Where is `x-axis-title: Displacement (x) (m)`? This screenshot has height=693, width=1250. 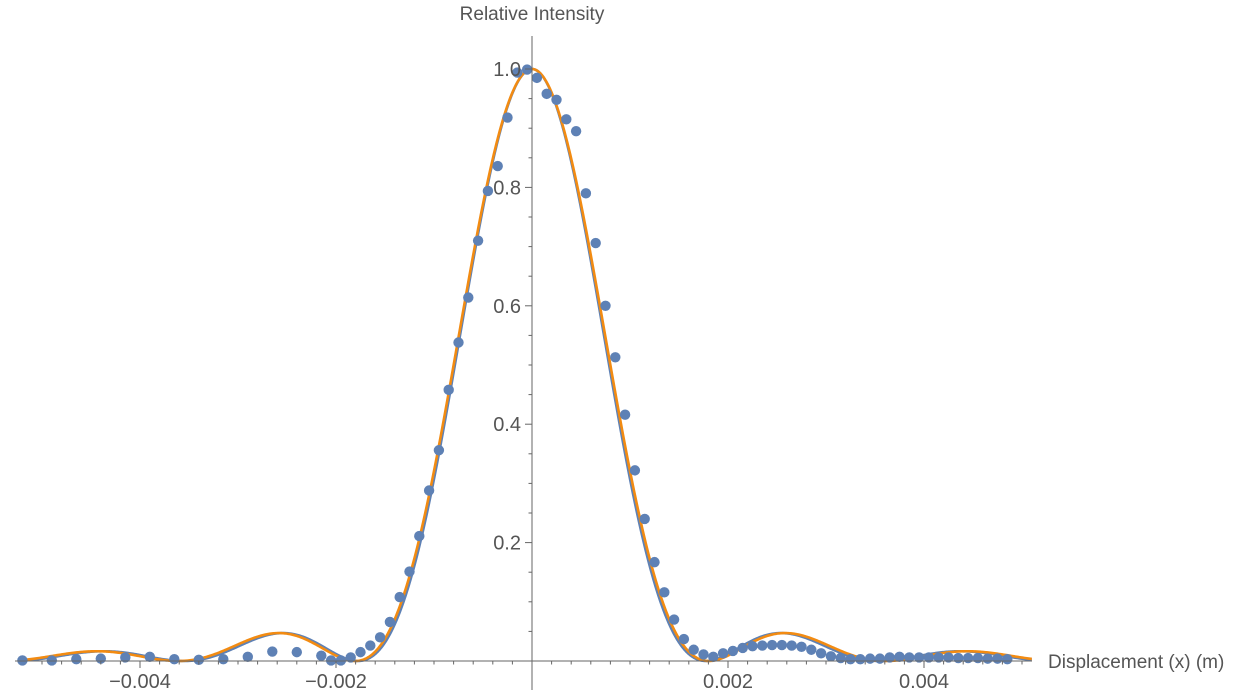
x-axis-title: Displacement (x) (m) is located at coordinates (1136, 662).